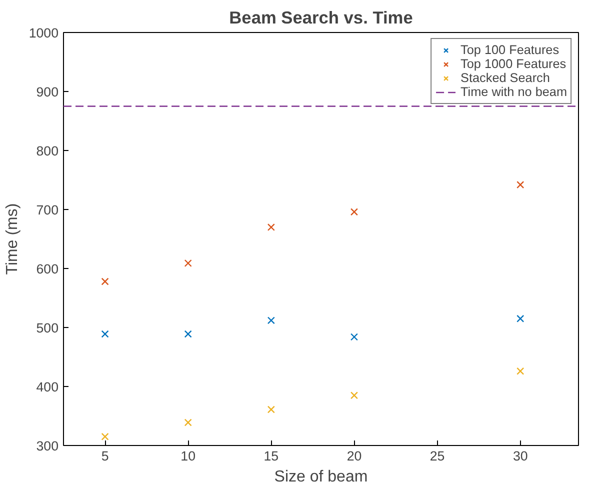  I want to click on x-tick-label: 10, so click(188, 456).